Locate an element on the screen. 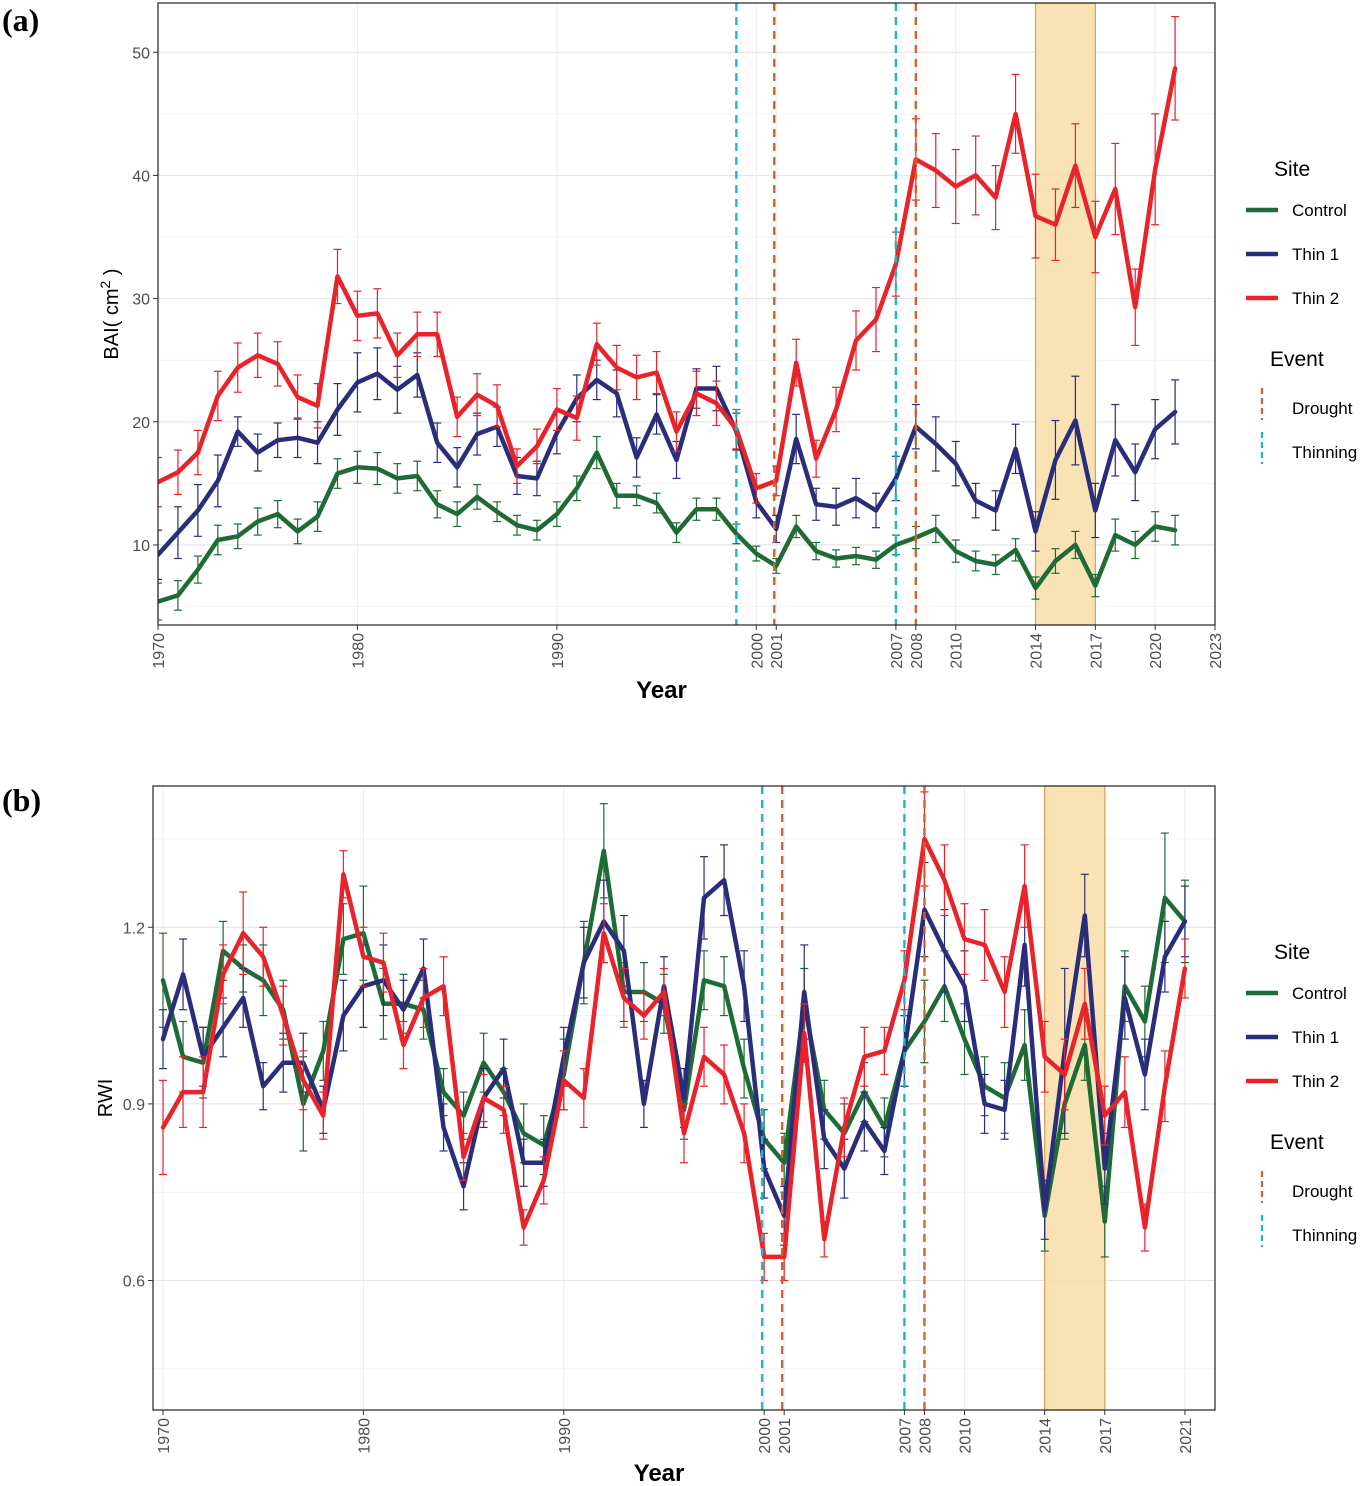 The image size is (1363, 1486). panel-b-label: (b) is located at coordinates (22, 800).